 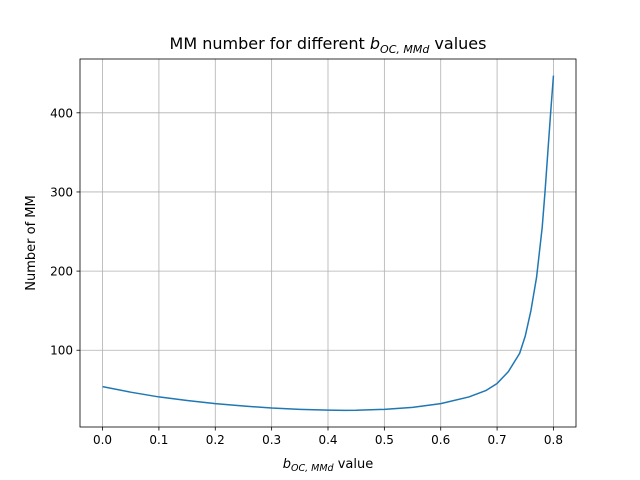 What do you see at coordinates (497, 440) in the screenshot?
I see `x-tick-label: 0.7` at bounding box center [497, 440].